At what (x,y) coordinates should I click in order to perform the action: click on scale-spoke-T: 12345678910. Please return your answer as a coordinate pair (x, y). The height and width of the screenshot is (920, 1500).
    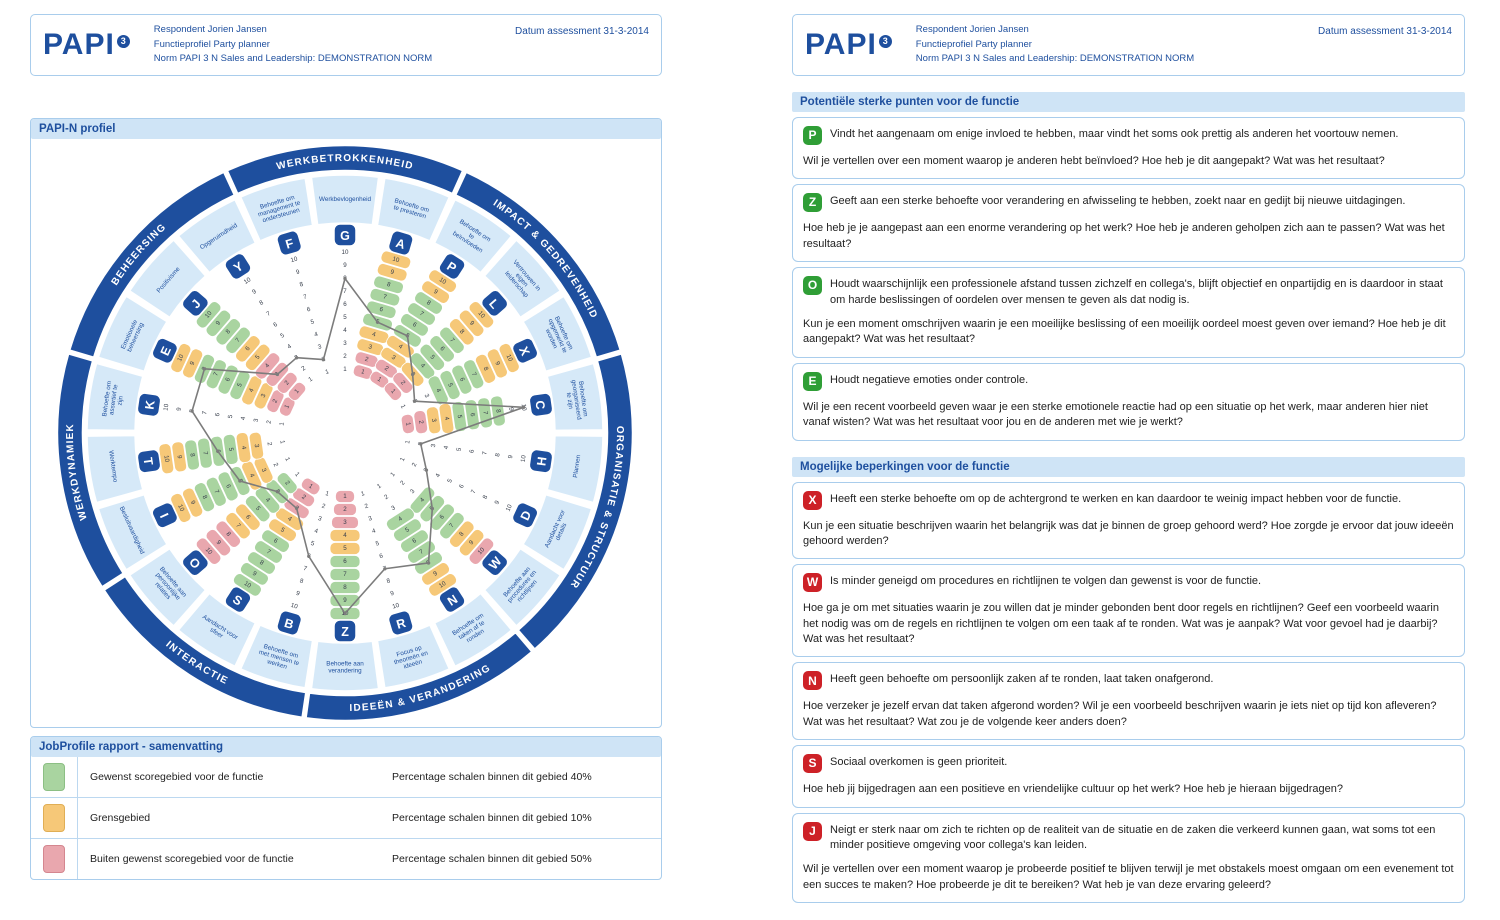
    Looking at the image, I should click on (222, 453).